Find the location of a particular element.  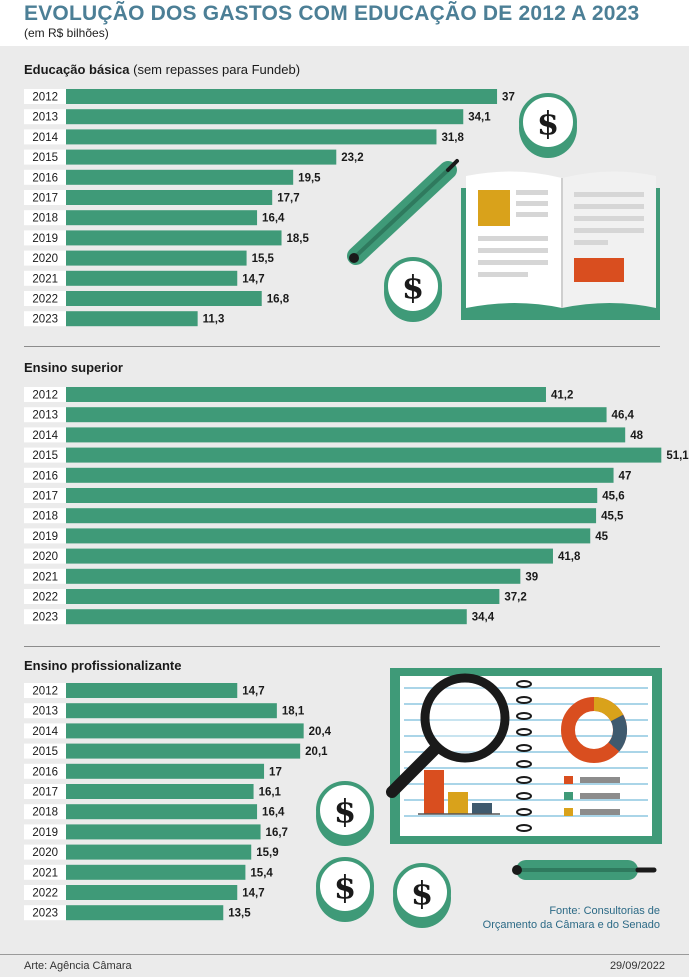

bar-superior-2016 is located at coordinates (340, 475).